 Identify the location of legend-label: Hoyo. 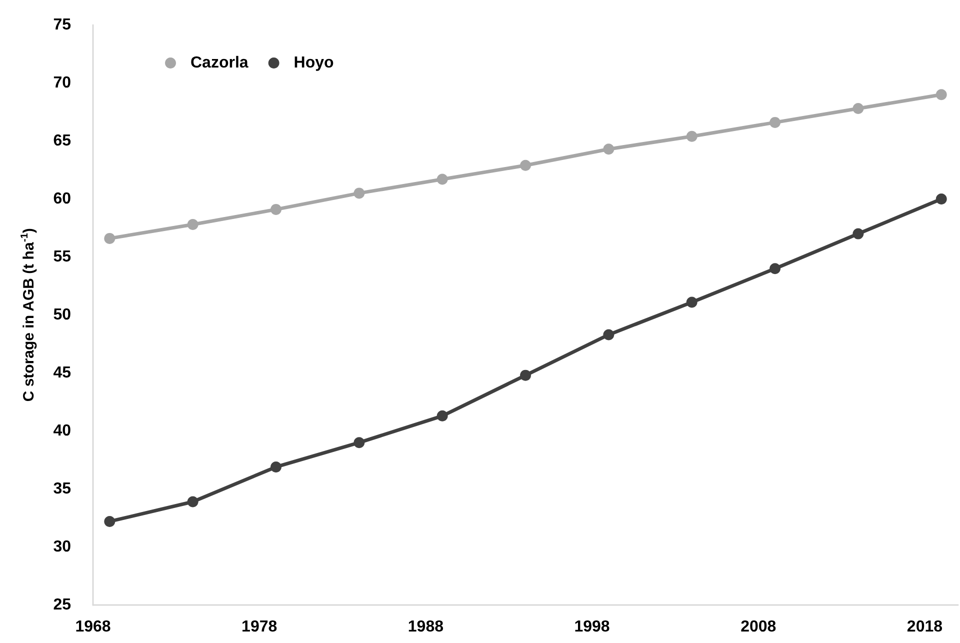
(314, 63).